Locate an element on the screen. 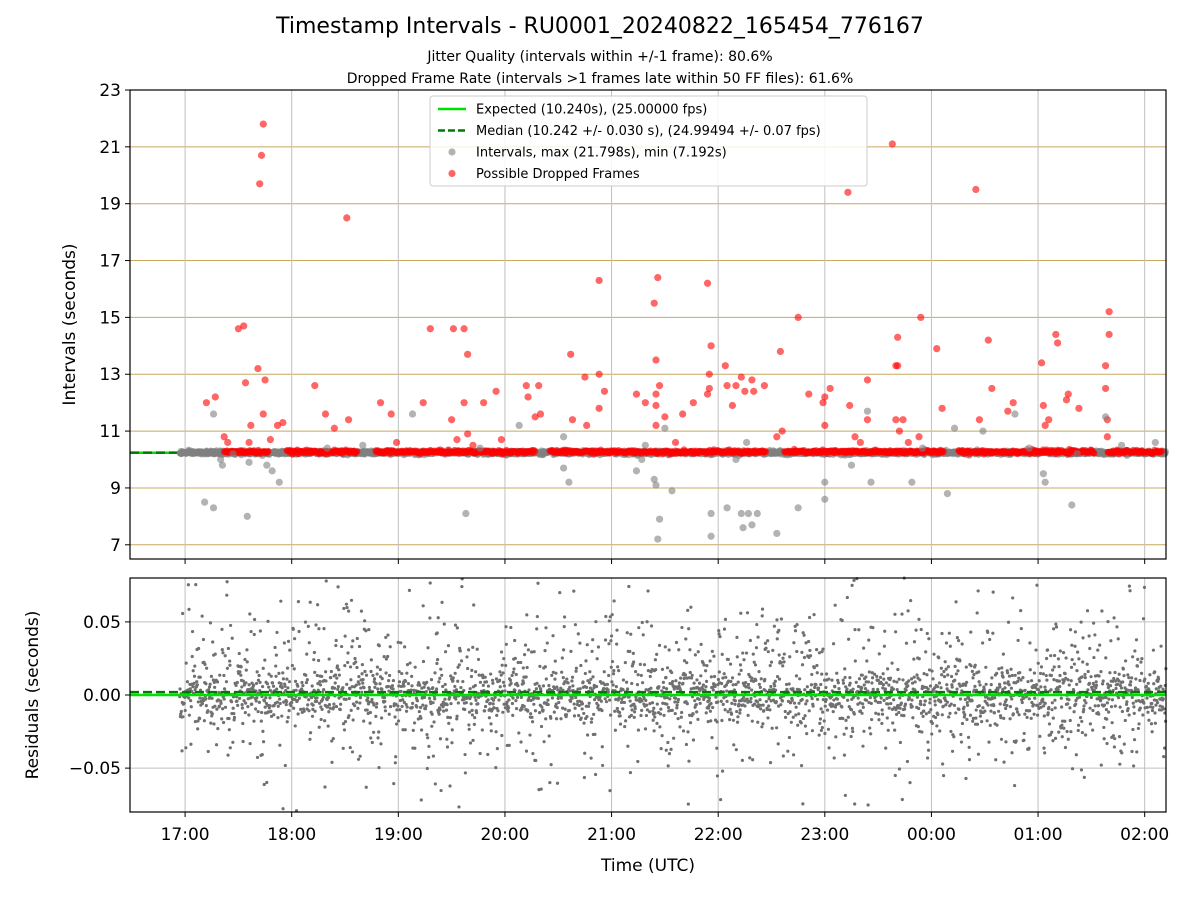 This screenshot has height=900, width=1200. legend-dropped-label: Possible Dropped Frames is located at coordinates (558, 174).